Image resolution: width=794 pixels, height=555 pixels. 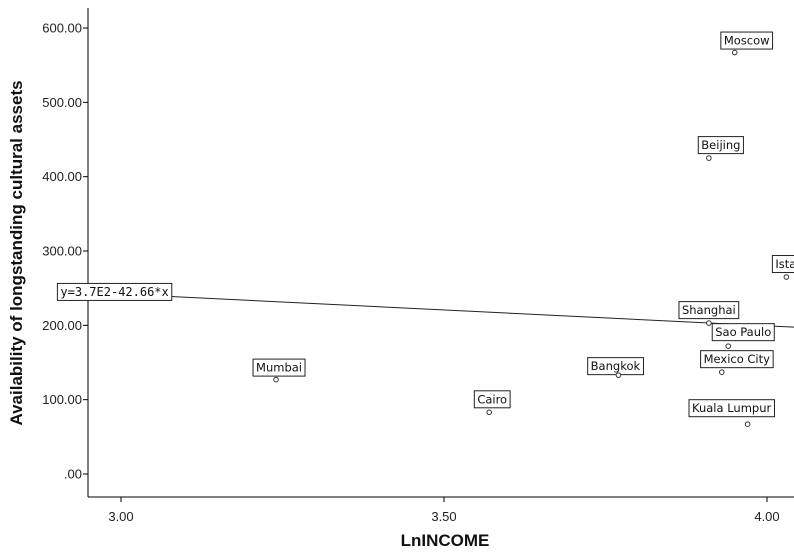 I want to click on fit-line-equation: y=3.7E2-42.66*x, so click(x=114, y=291).